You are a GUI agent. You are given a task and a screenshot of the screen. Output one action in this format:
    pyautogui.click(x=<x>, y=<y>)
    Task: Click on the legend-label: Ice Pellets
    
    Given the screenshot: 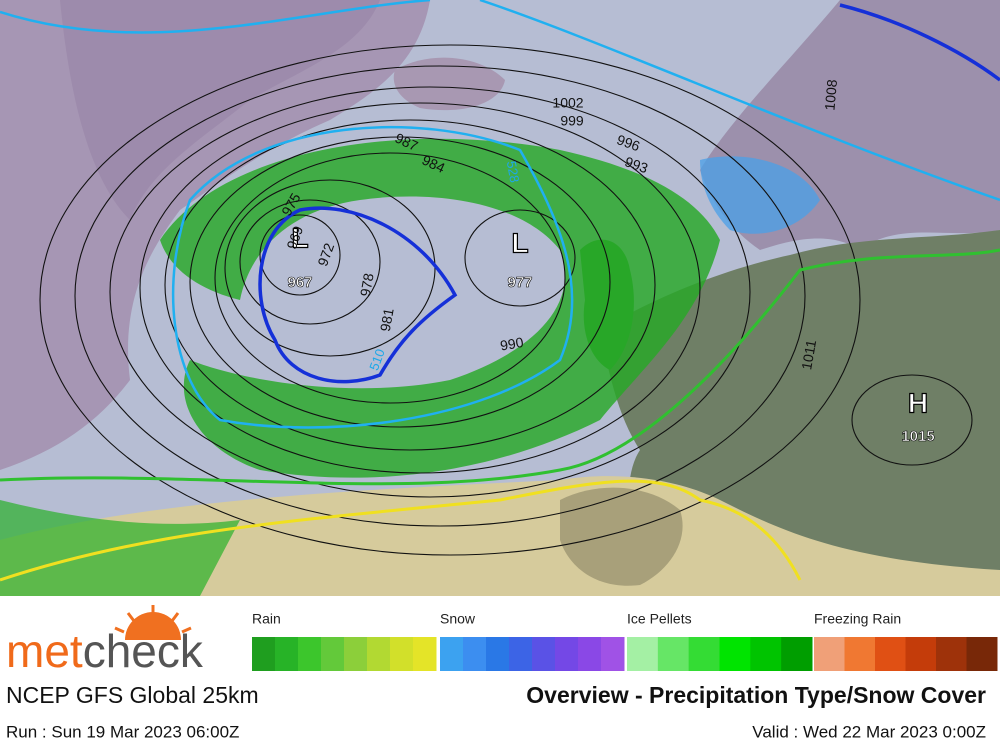 What is the action you would take?
    pyautogui.click(x=659, y=619)
    